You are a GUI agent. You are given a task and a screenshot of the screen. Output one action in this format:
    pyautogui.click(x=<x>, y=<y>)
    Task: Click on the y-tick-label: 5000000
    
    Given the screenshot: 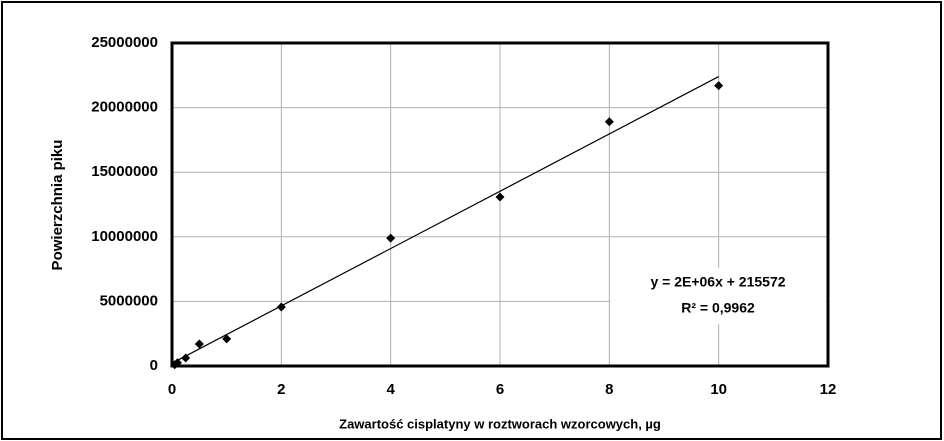 What is the action you would take?
    pyautogui.click(x=129, y=300)
    